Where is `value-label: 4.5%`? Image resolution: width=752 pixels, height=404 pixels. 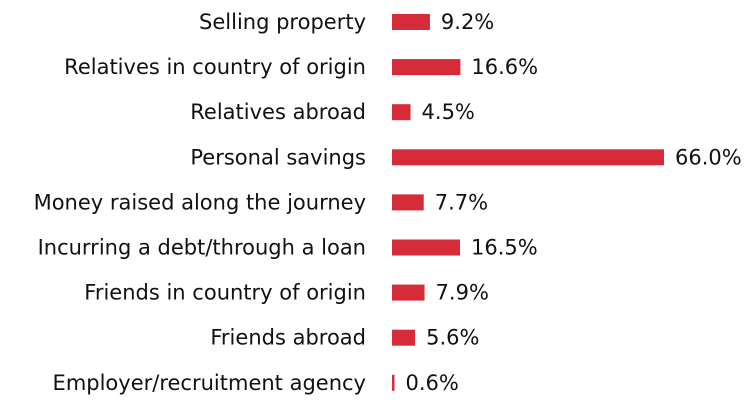 value-label: 4.5% is located at coordinates (448, 112).